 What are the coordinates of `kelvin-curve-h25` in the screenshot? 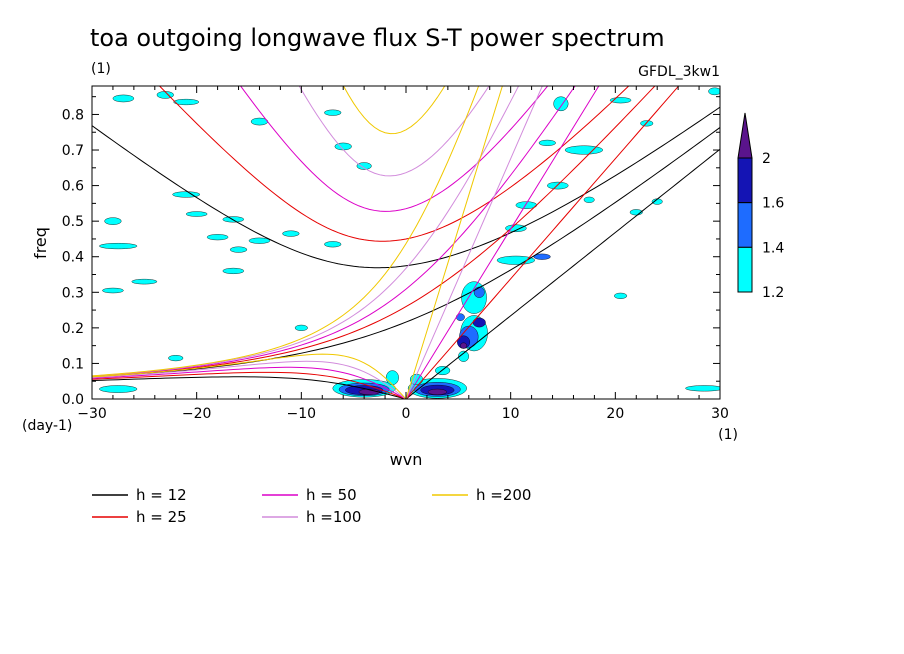 It's located at (542, 242).